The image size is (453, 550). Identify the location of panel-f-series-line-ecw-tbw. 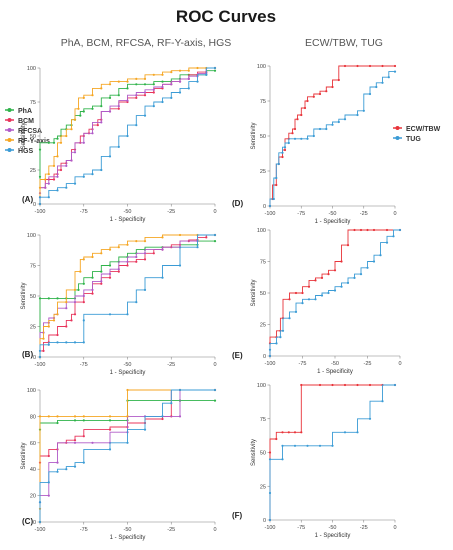
(332, 452).